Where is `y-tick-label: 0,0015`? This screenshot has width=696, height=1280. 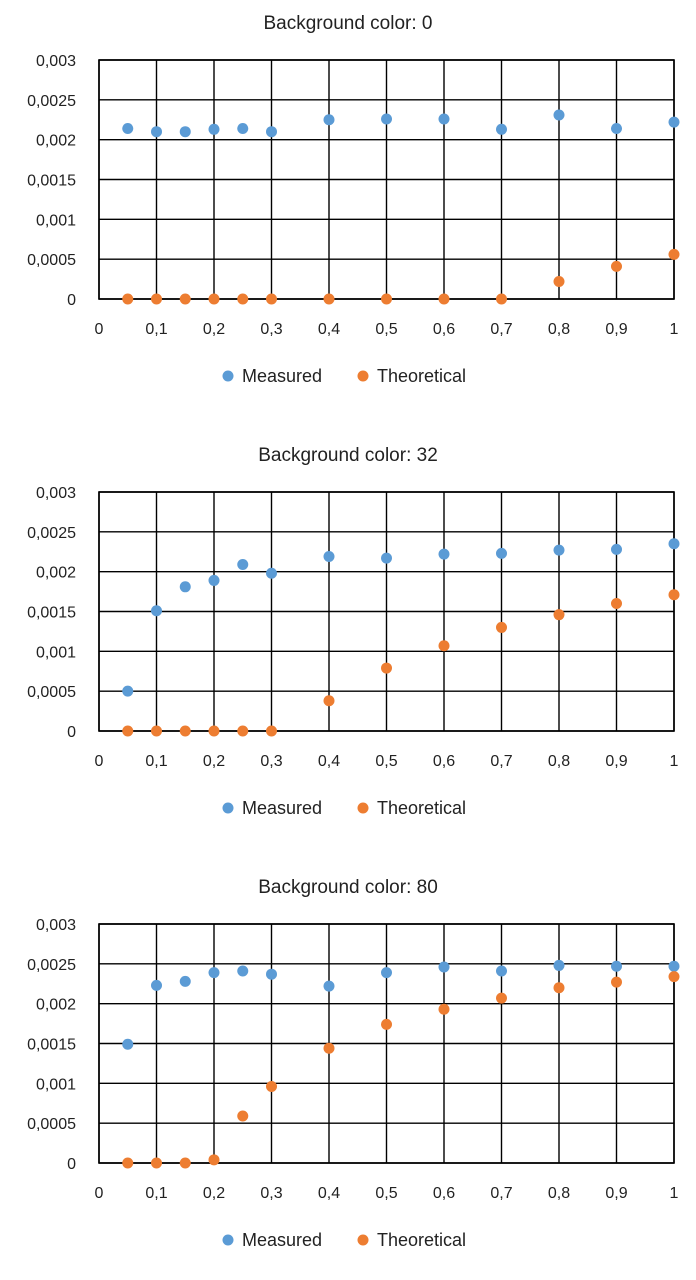 y-tick-label: 0,0015 is located at coordinates (51, 613).